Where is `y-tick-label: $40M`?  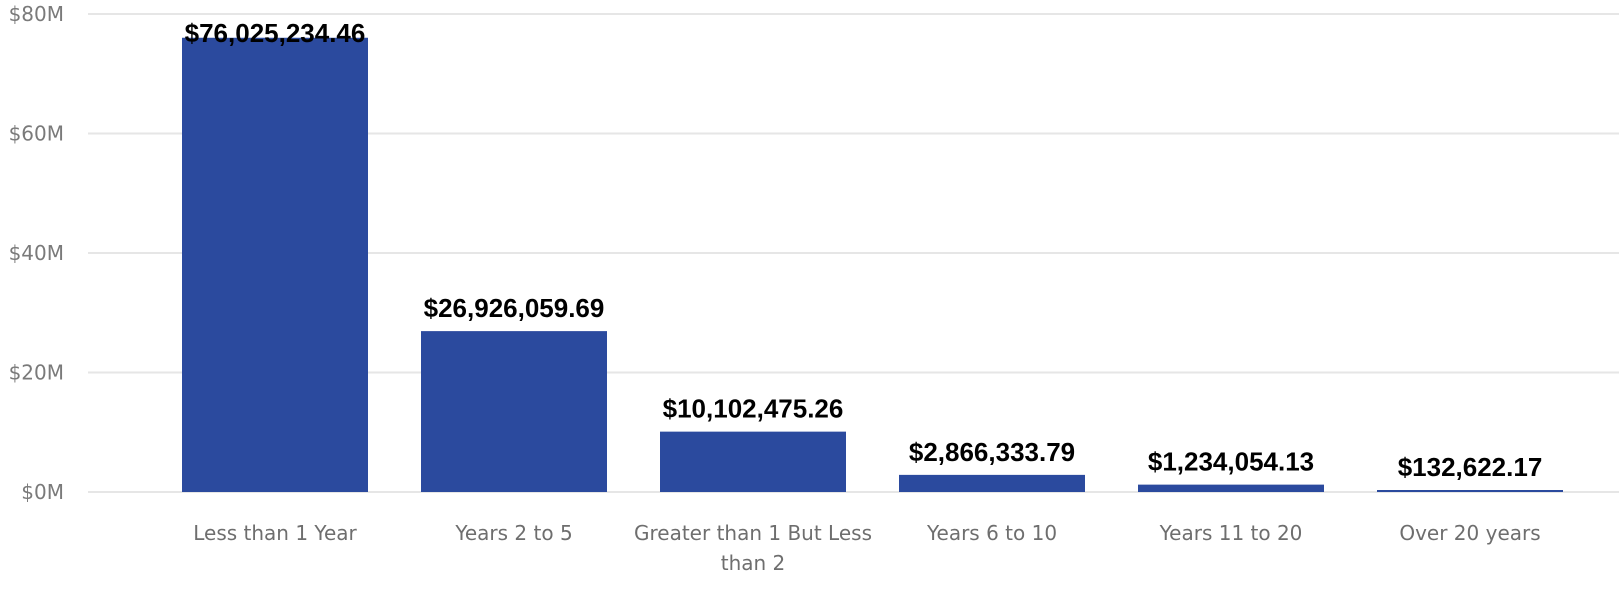
y-tick-label: $40M is located at coordinates (36, 253).